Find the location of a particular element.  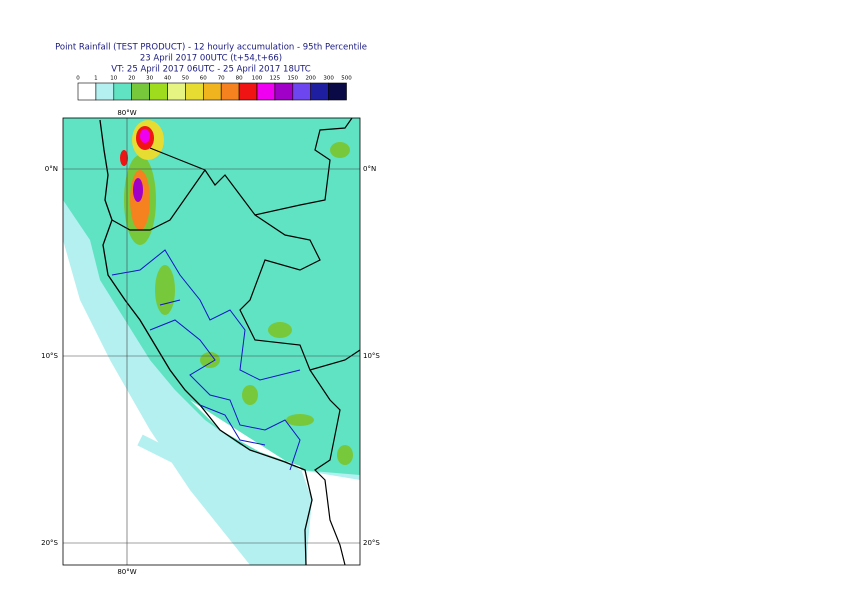

legend-tick-label: 200 is located at coordinates (310, 79).